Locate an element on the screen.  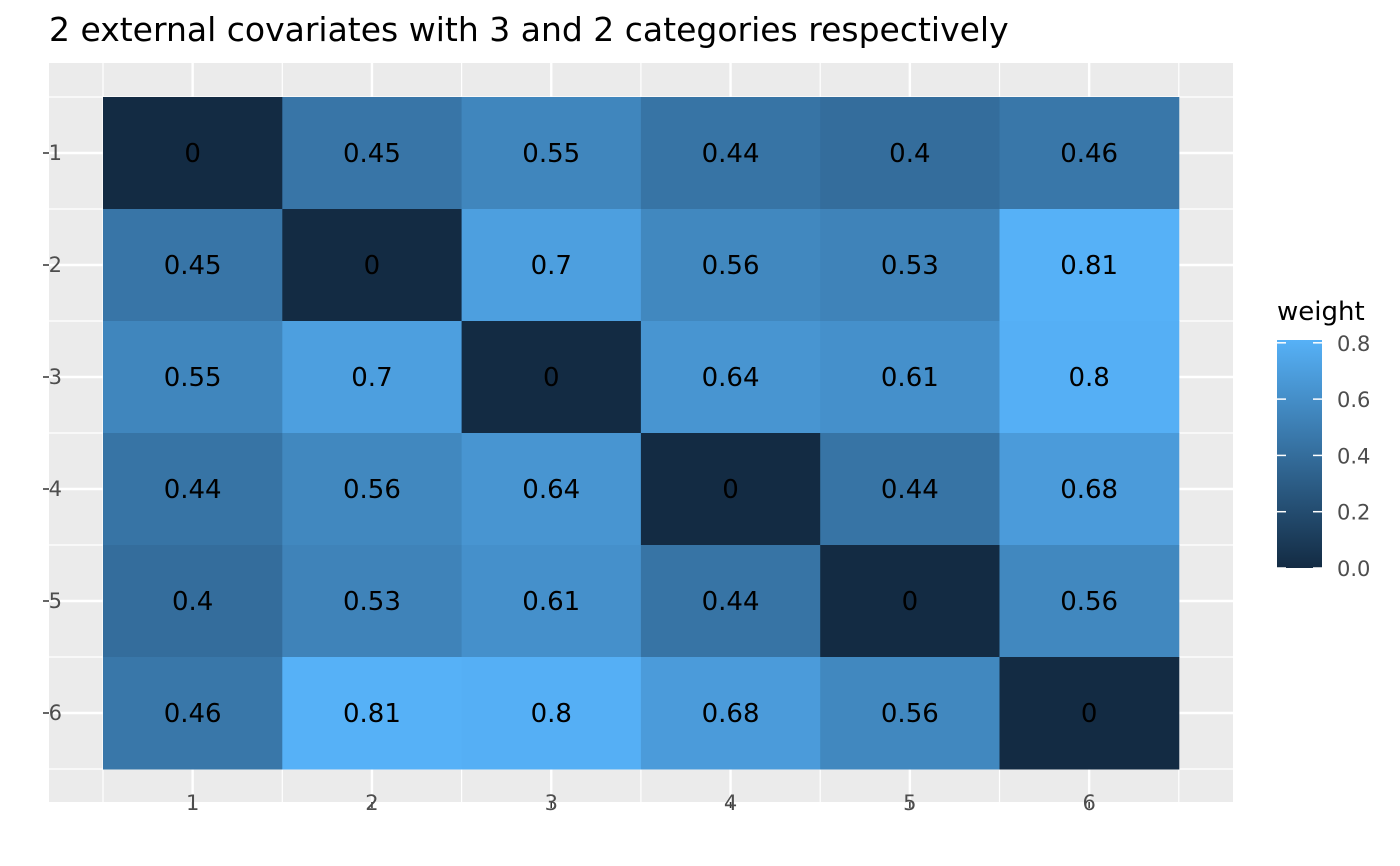
y-axis: 1 2 3 4 5 6 is located at coordinates (52, 433).